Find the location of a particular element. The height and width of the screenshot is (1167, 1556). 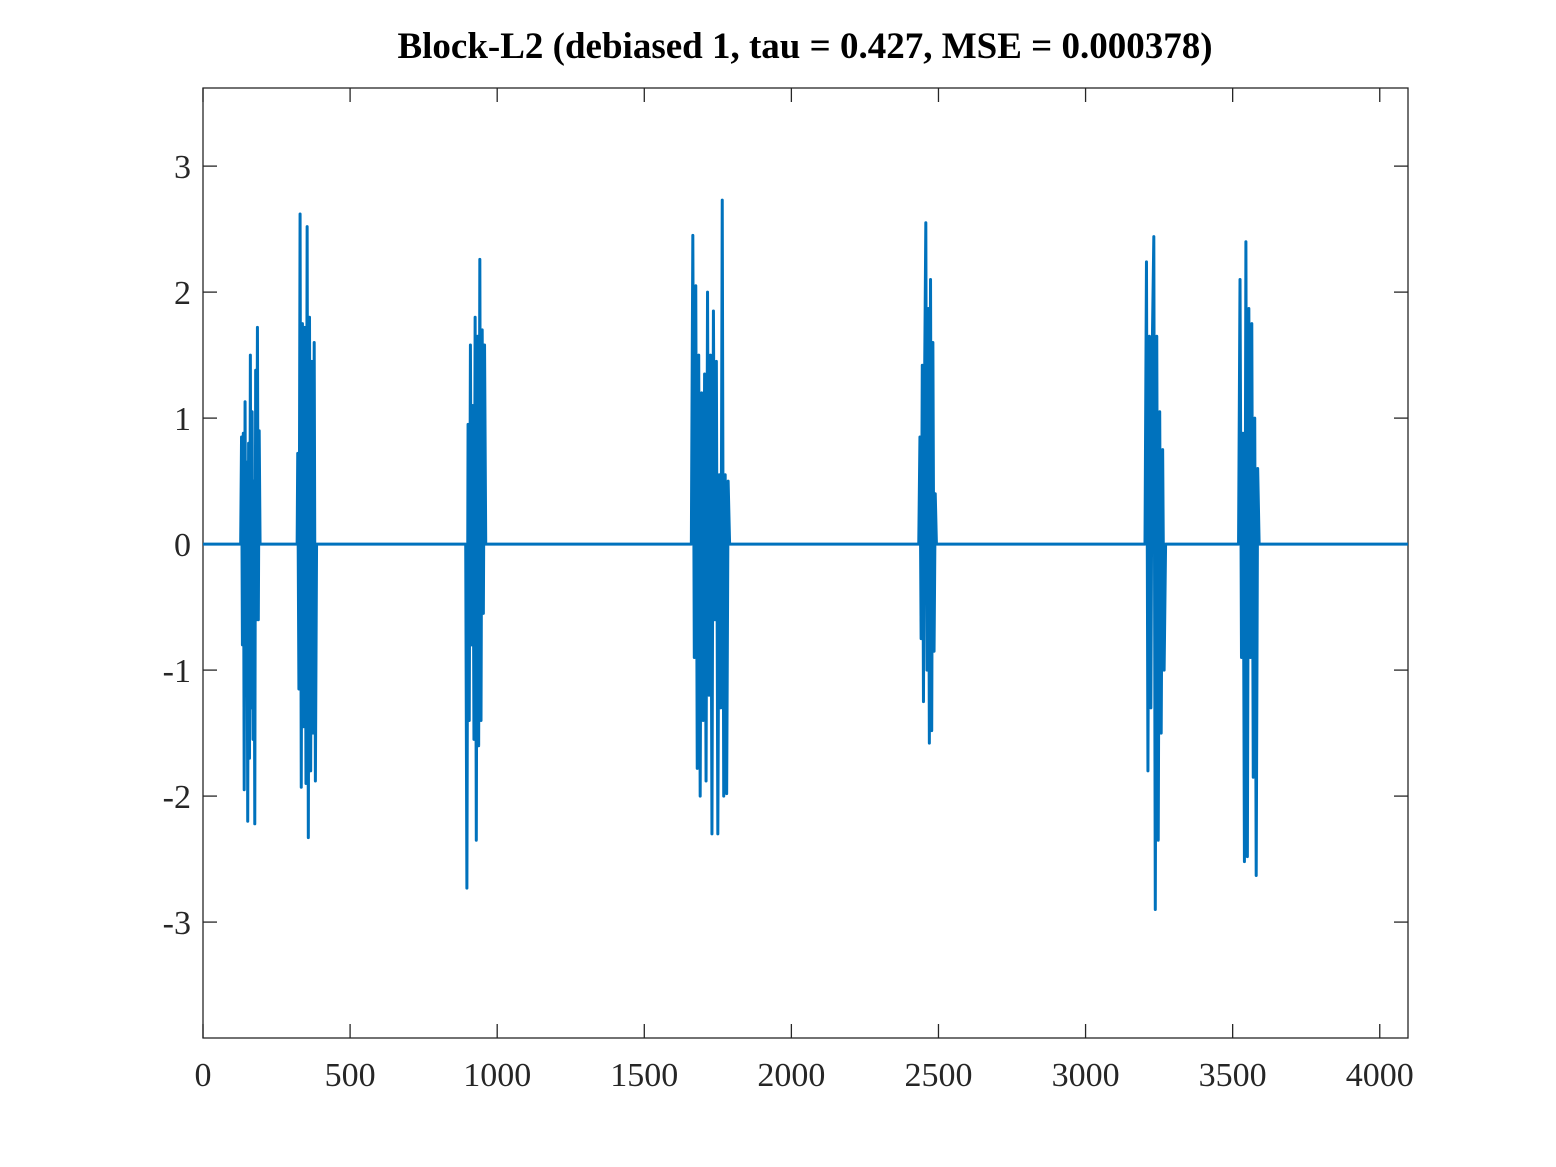

x-tick-label: 500 is located at coordinates (350, 1075).